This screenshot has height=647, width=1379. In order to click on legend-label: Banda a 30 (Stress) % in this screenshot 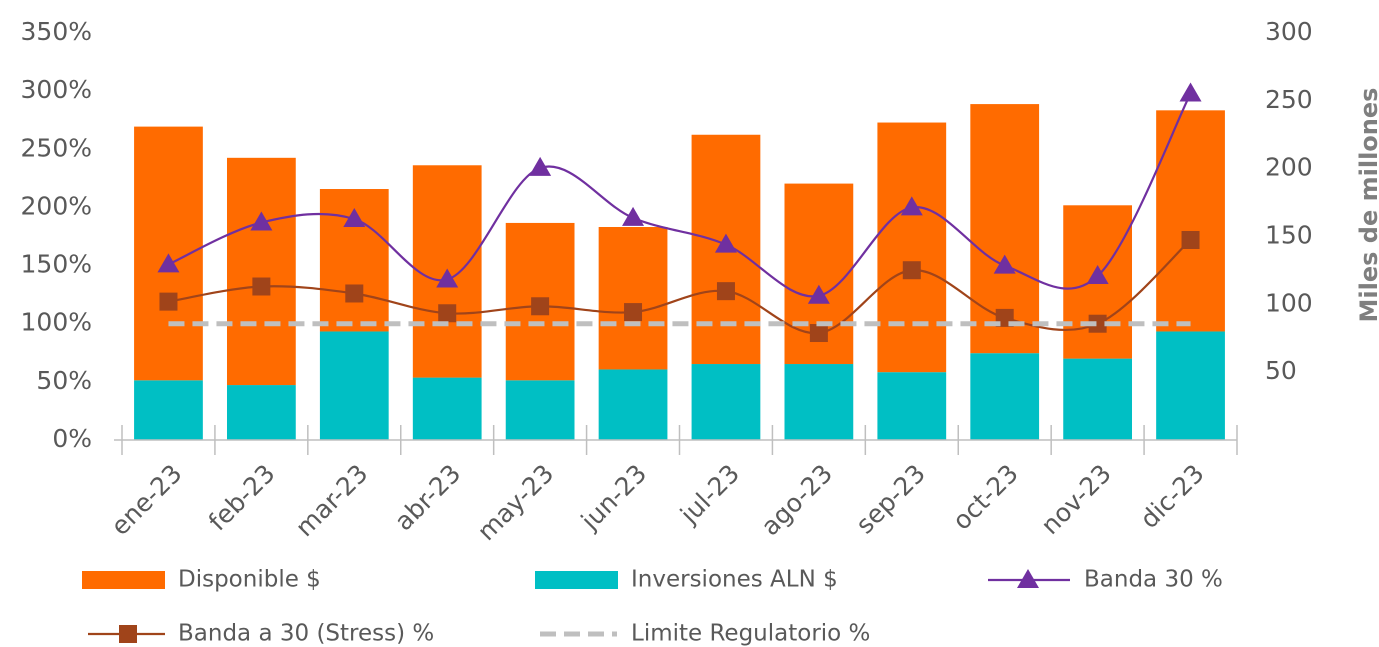, I will do `click(306, 634)`.